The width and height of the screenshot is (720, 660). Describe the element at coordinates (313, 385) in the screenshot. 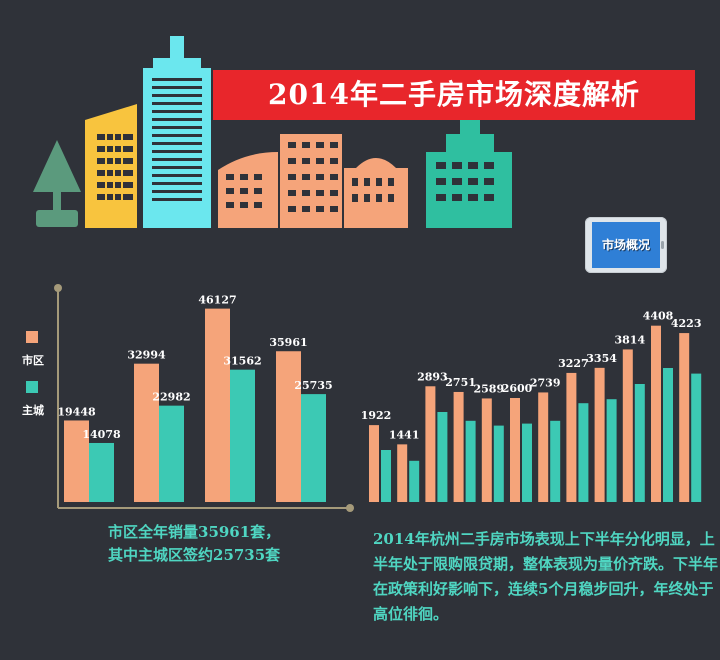

I see `bar-label-main-3: 25735` at that location.